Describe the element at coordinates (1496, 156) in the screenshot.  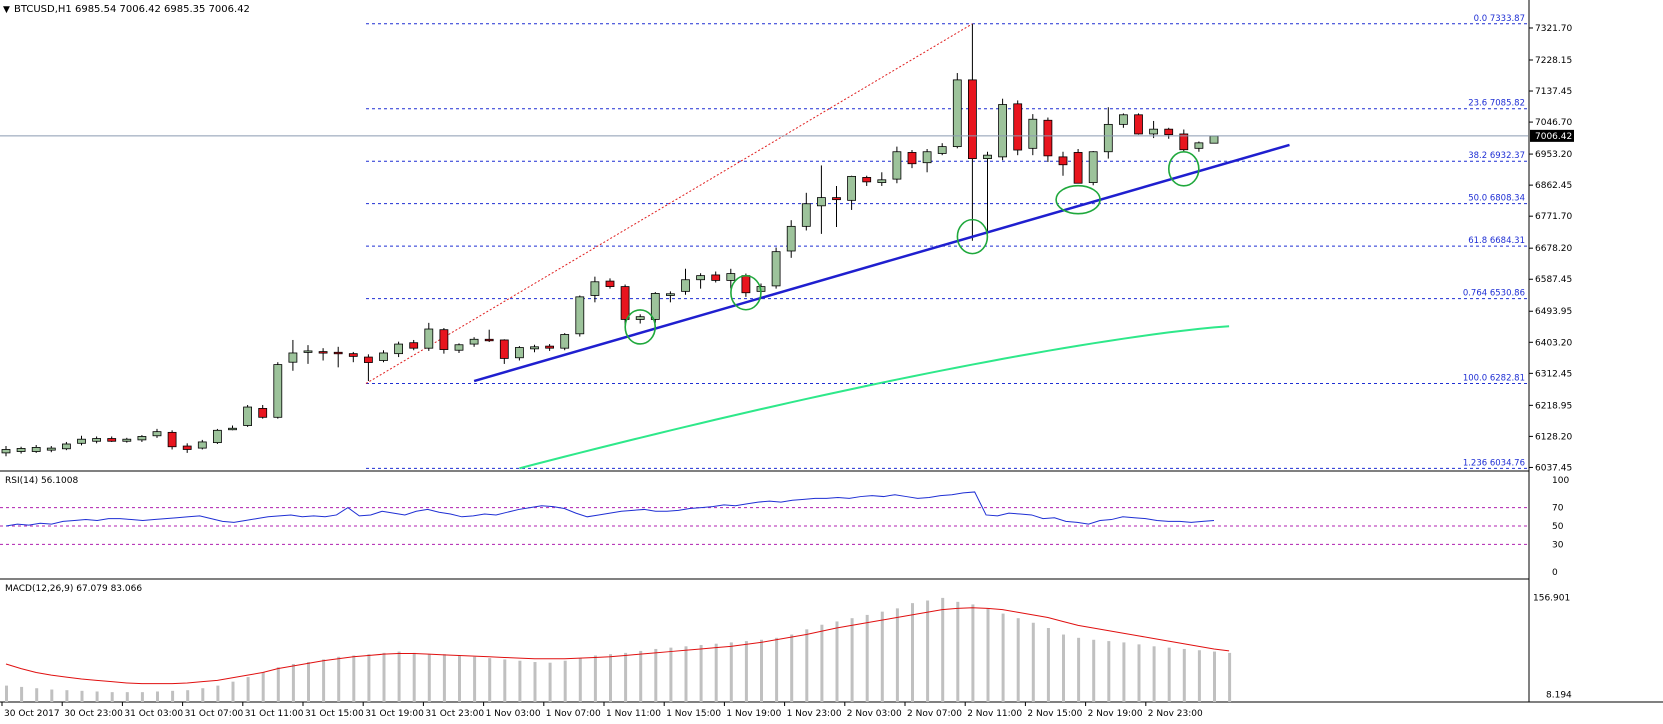
I see `fib-level-label: 38.2 6932.37` at that location.